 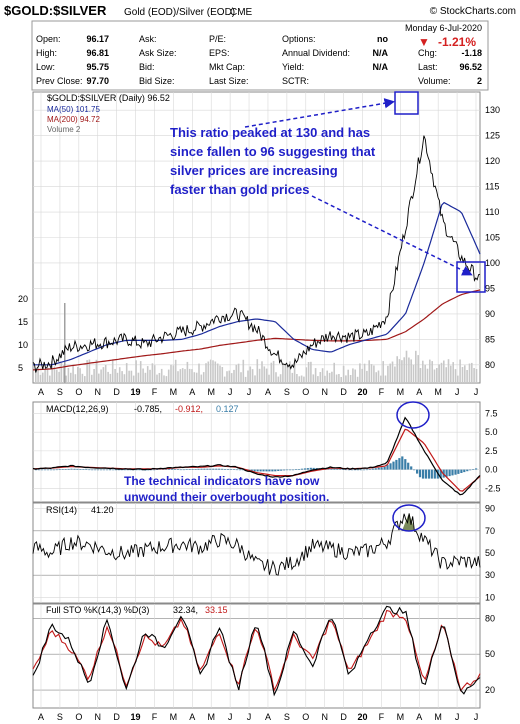 I want to click on symbol-description: Gold (EOD)/Silver (EOD), so click(x=179, y=12).